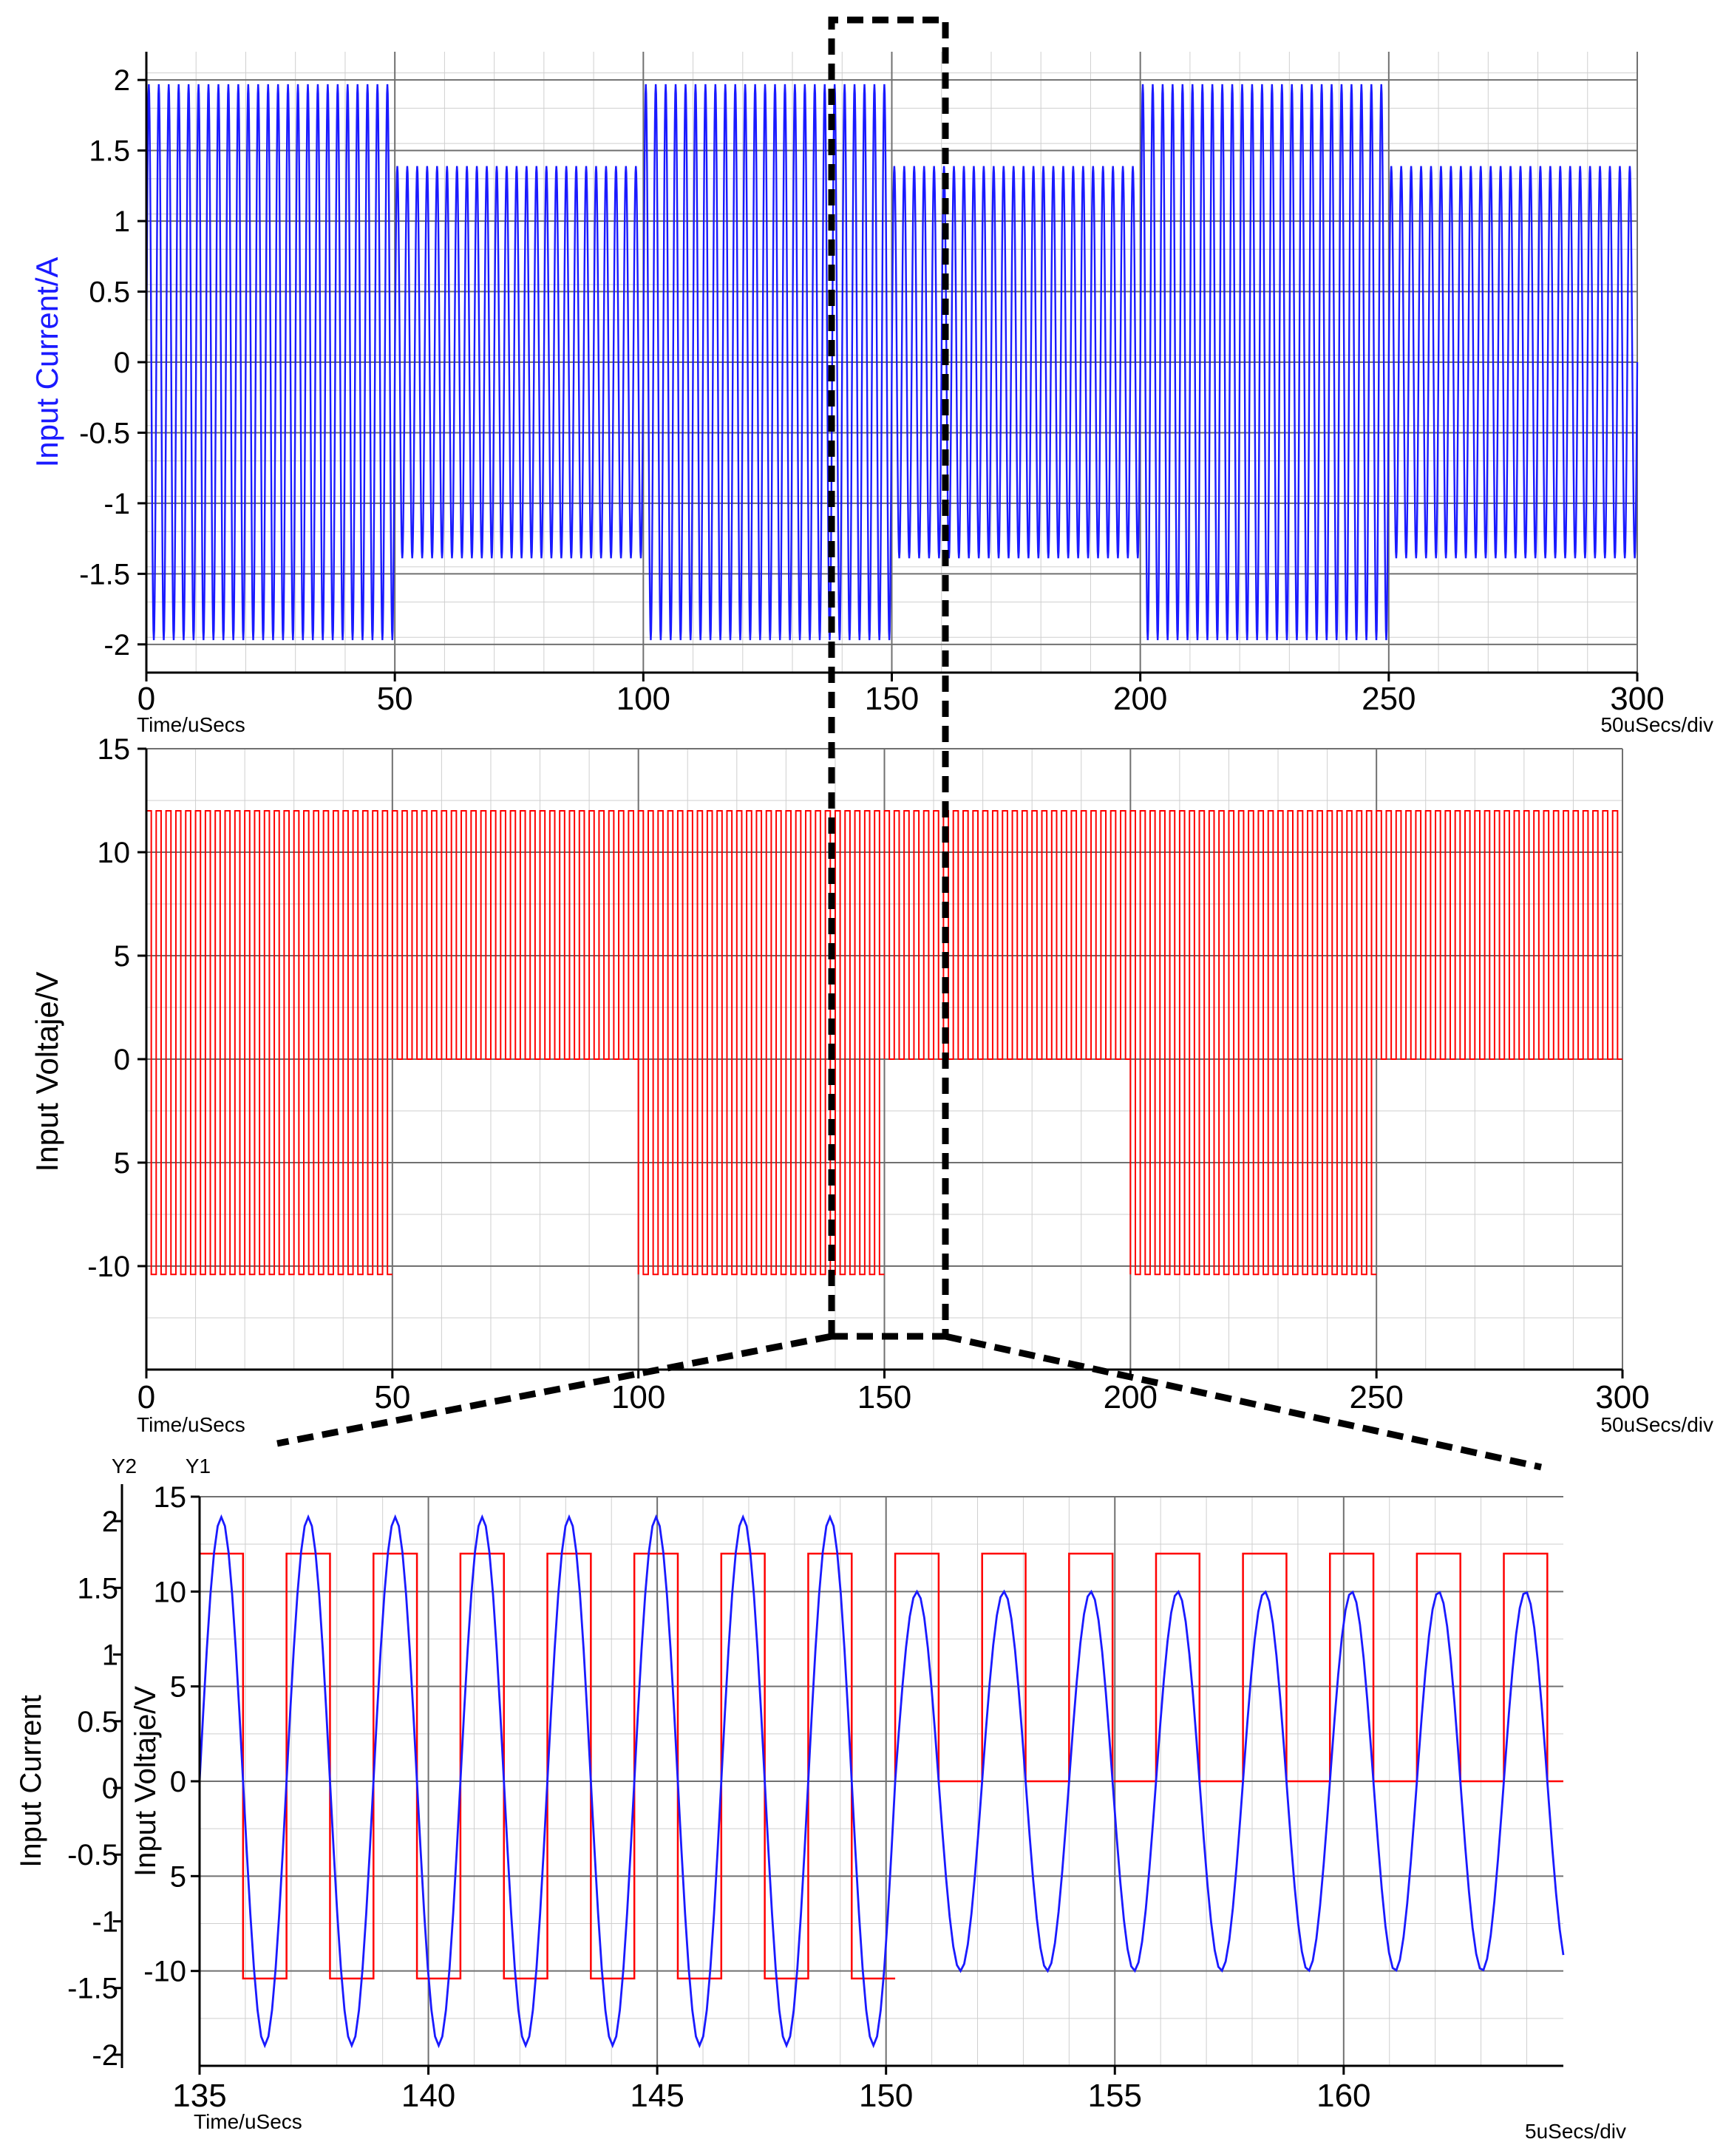  What do you see at coordinates (1656, 1424) in the screenshot?
I see `voltage-scale-note: 50uSecs/div` at bounding box center [1656, 1424].